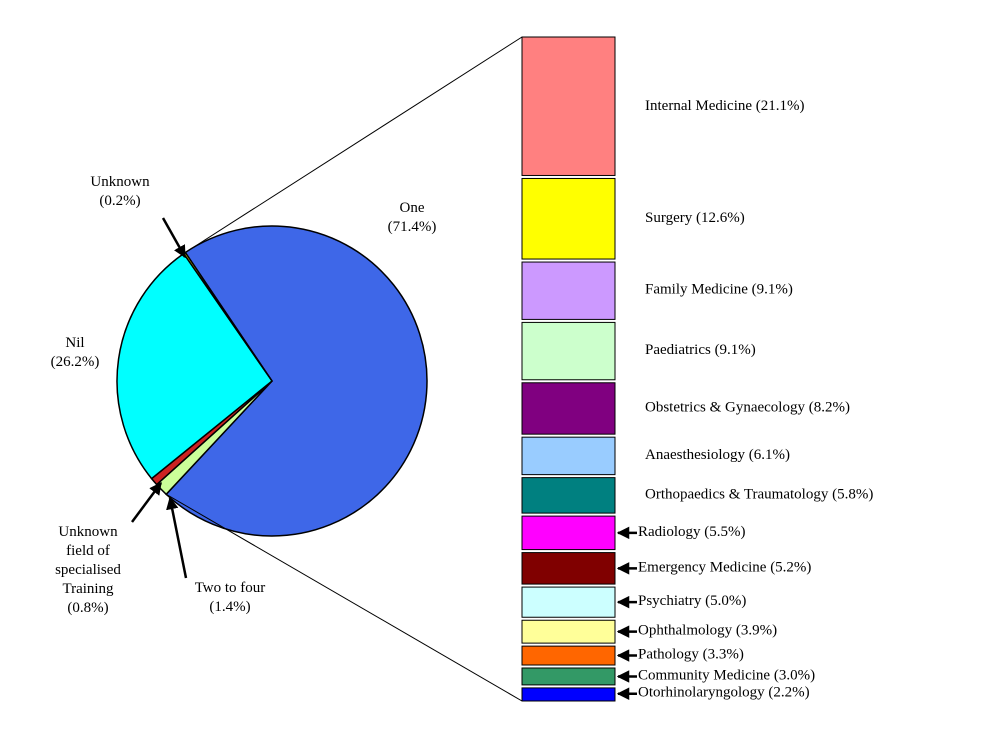 This screenshot has width=1000, height=732. I want to click on bar-label-value: (6.1%), so click(769, 455).